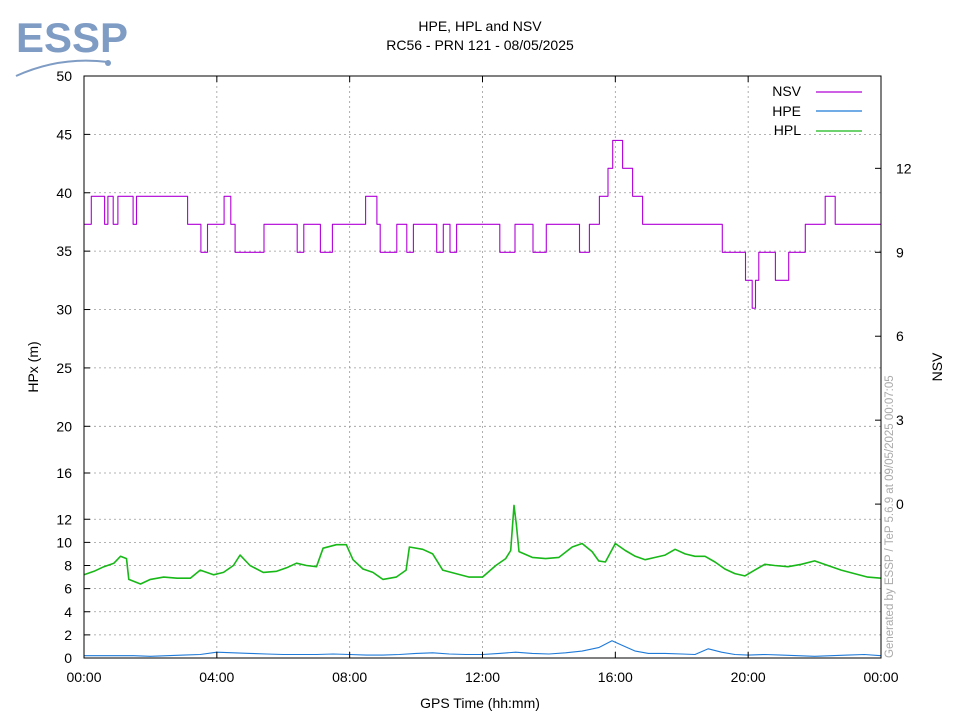 The height and width of the screenshot is (720, 960). I want to click on y-tick-label: 4, so click(68, 612).